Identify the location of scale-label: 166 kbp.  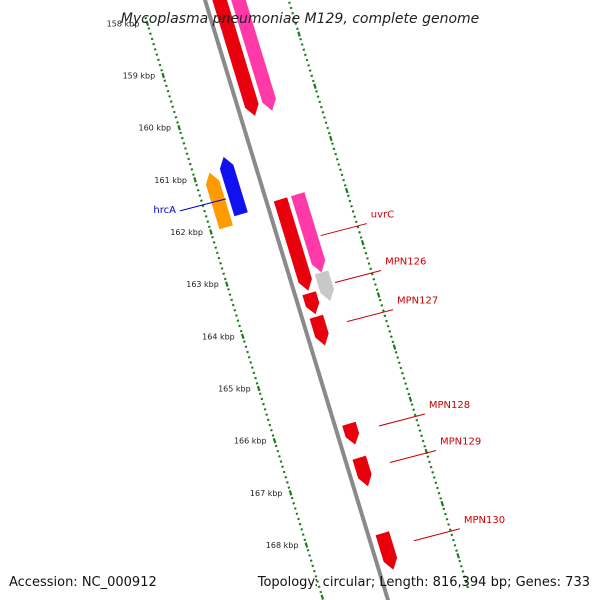
(250, 441).